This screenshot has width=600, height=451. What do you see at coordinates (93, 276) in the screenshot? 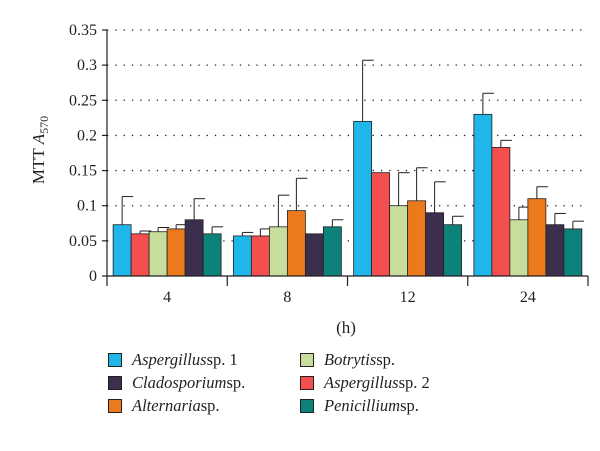
I see `y-tick-label: 0` at bounding box center [93, 276].